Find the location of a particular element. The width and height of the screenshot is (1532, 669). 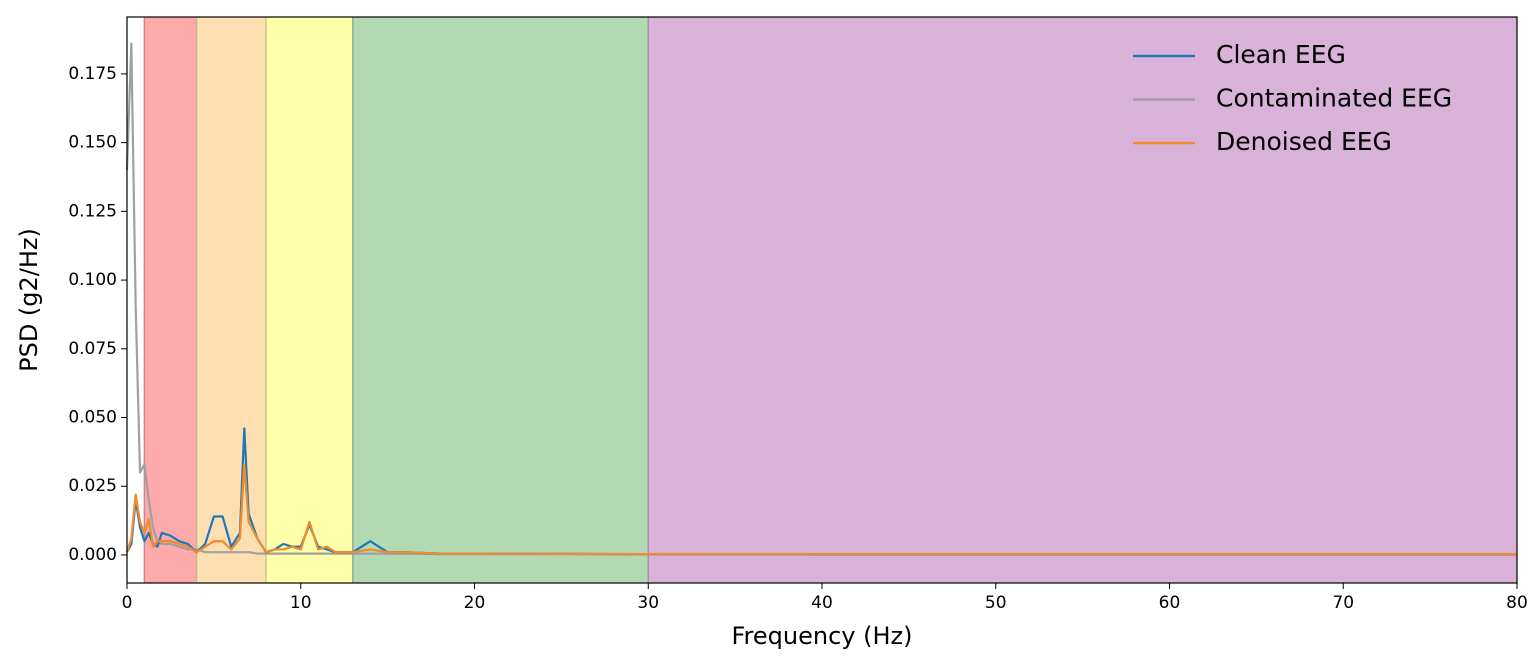

x-tick-label: 20 is located at coordinates (475, 603).